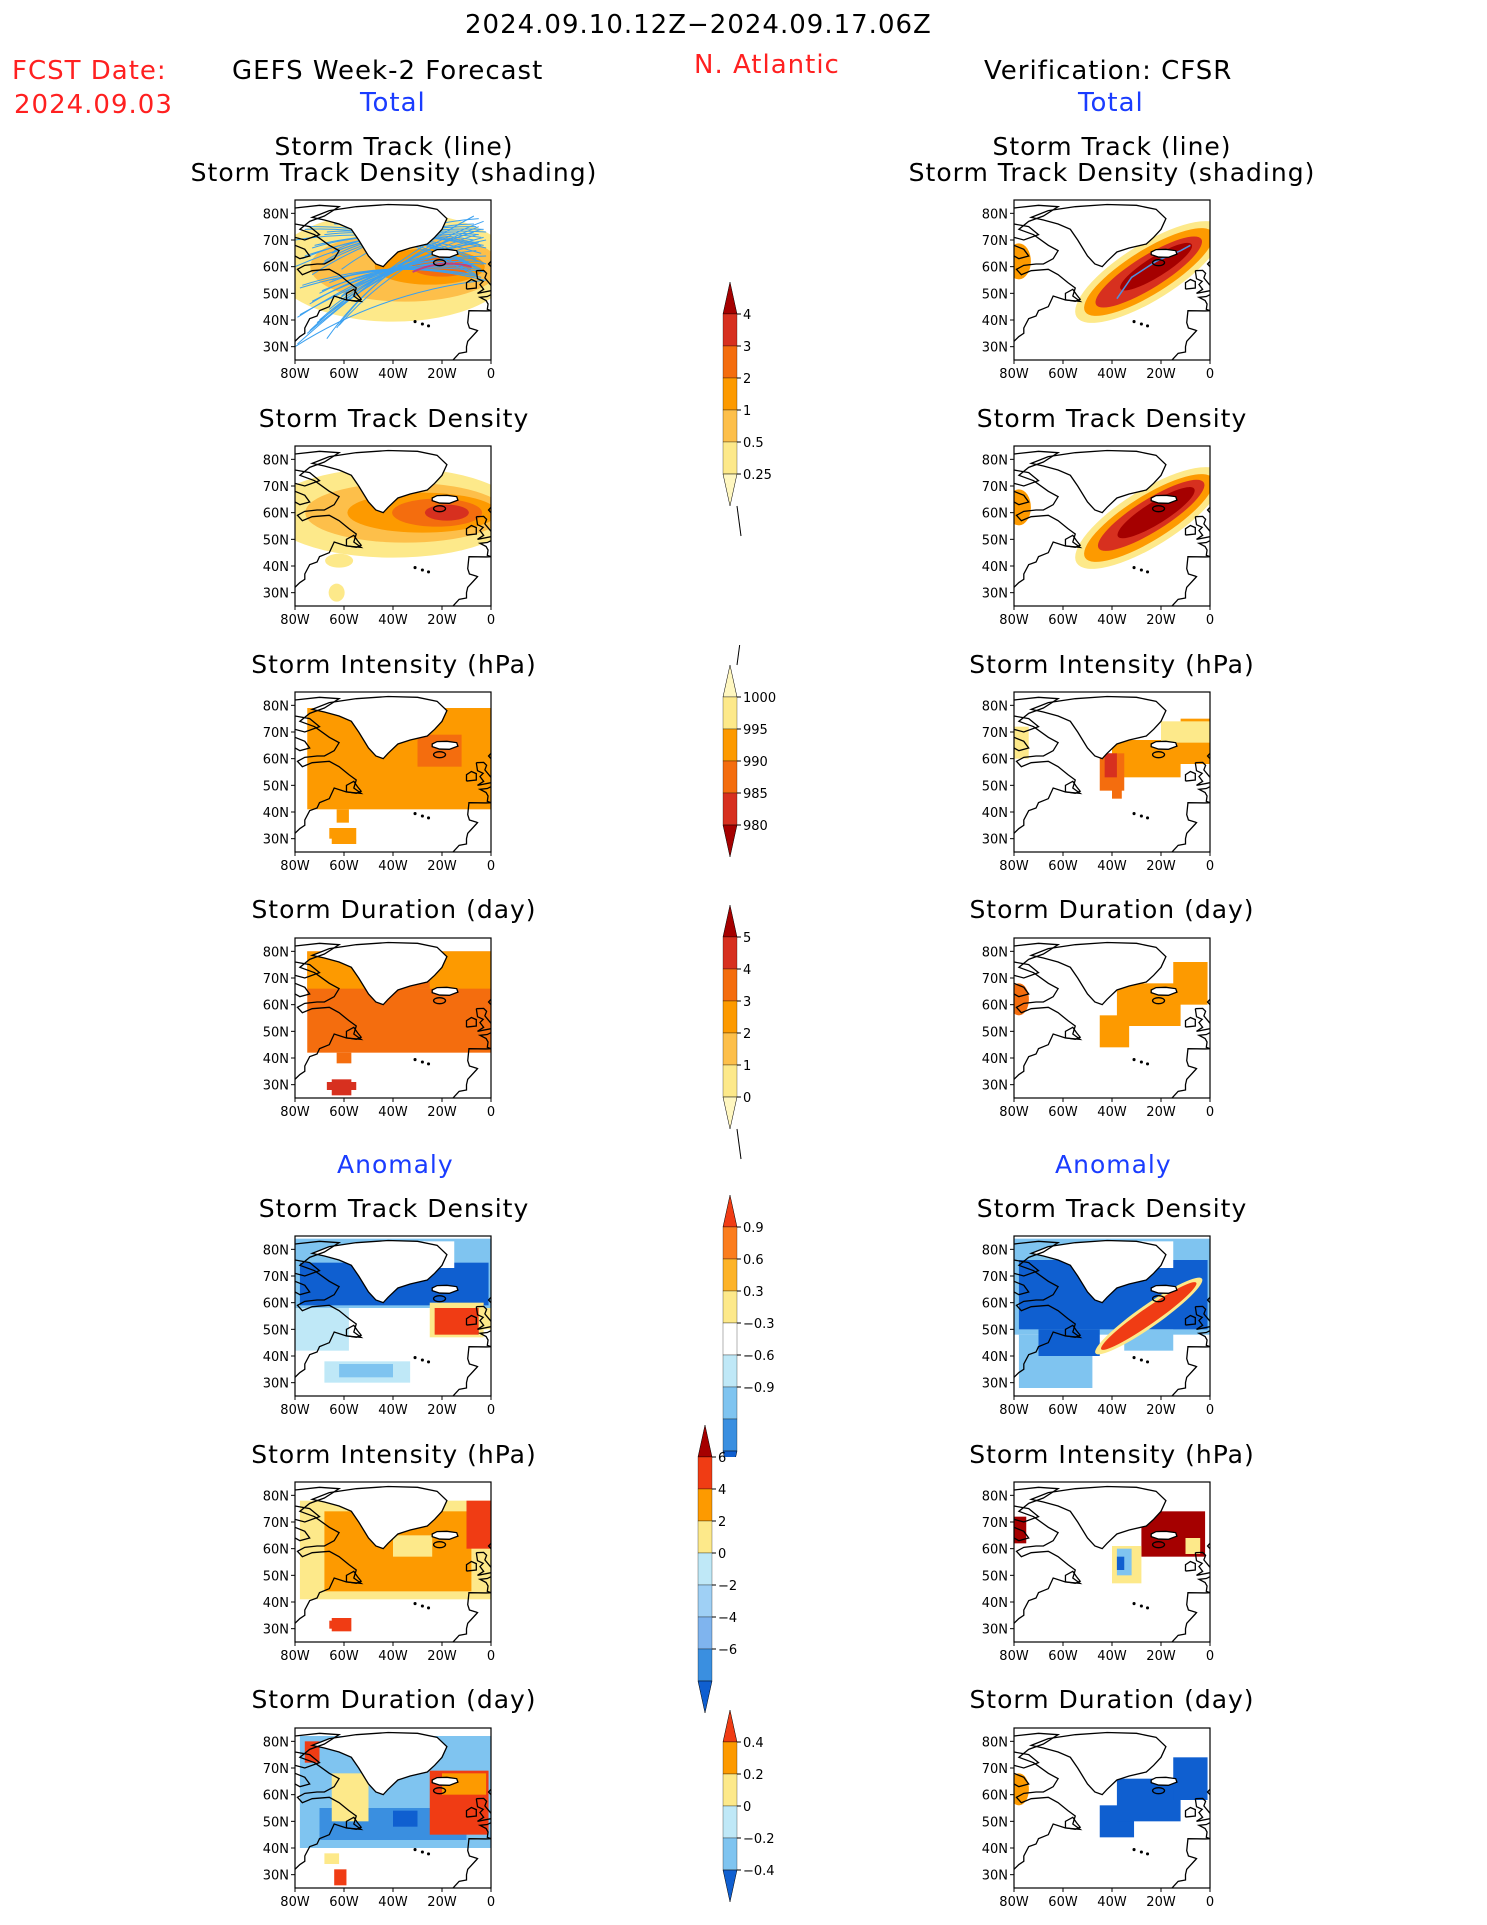 This screenshot has width=1487, height=1925. I want to click on colorbar-label: 1, so click(747, 411).